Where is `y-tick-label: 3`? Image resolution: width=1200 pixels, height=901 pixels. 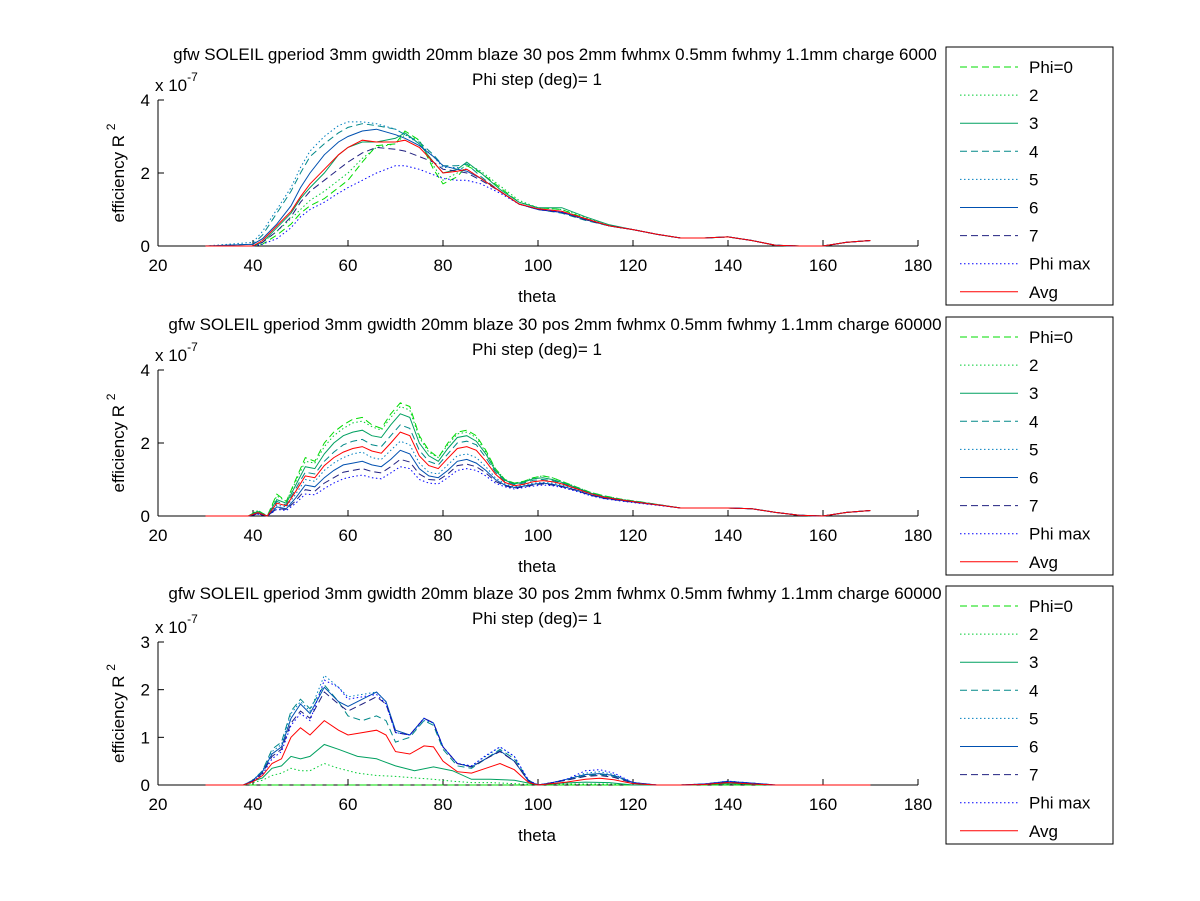 y-tick-label: 3 is located at coordinates (145, 642).